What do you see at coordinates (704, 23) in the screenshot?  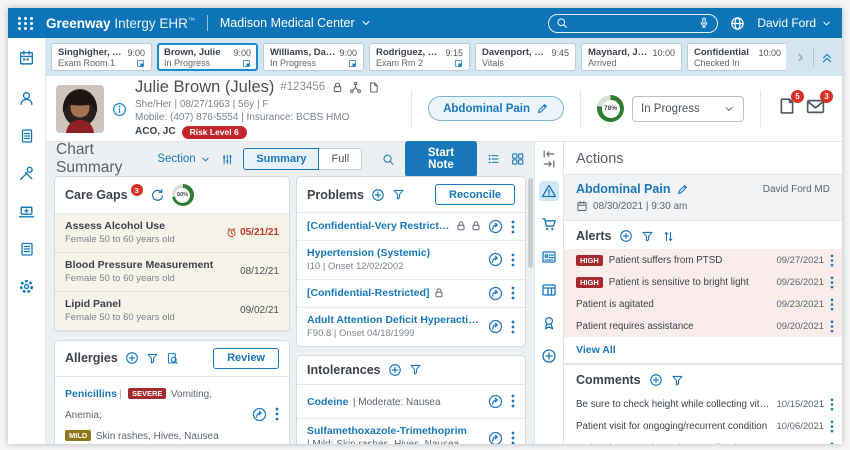 I see `microphone-icon` at bounding box center [704, 23].